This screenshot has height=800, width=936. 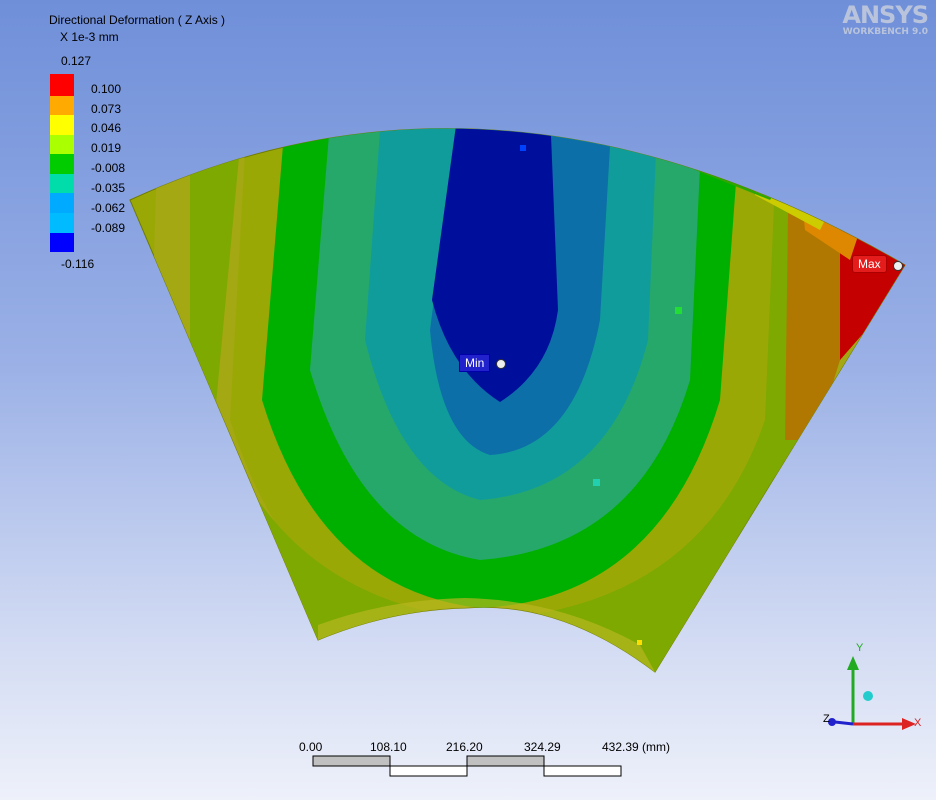 I want to click on legend-max-value: 0.127, so click(x=76, y=61).